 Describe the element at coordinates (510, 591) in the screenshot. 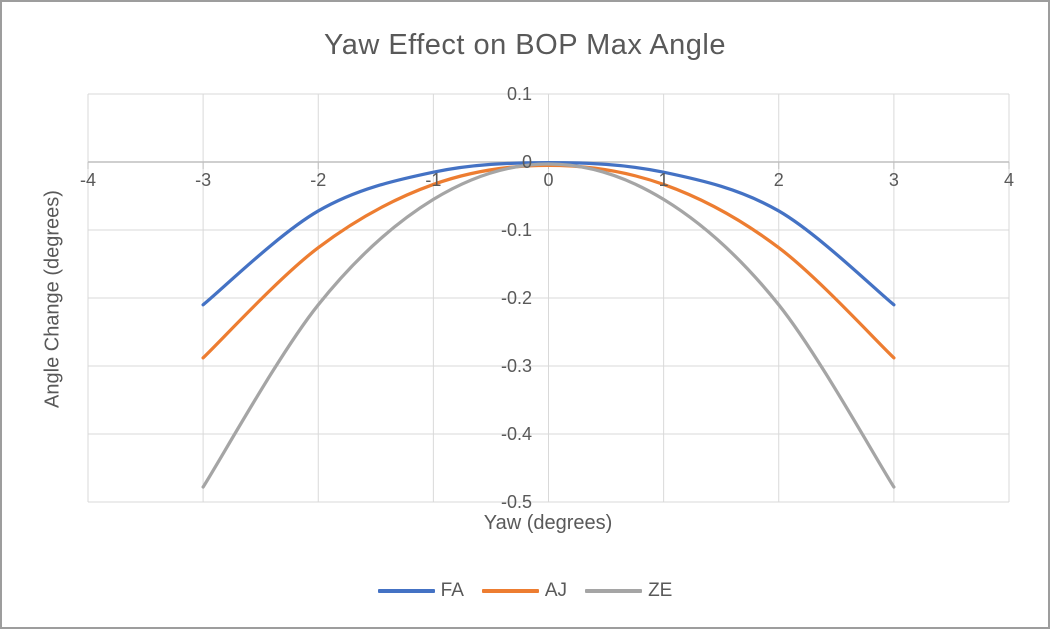

I see `legend-line-swatch-aj` at that location.